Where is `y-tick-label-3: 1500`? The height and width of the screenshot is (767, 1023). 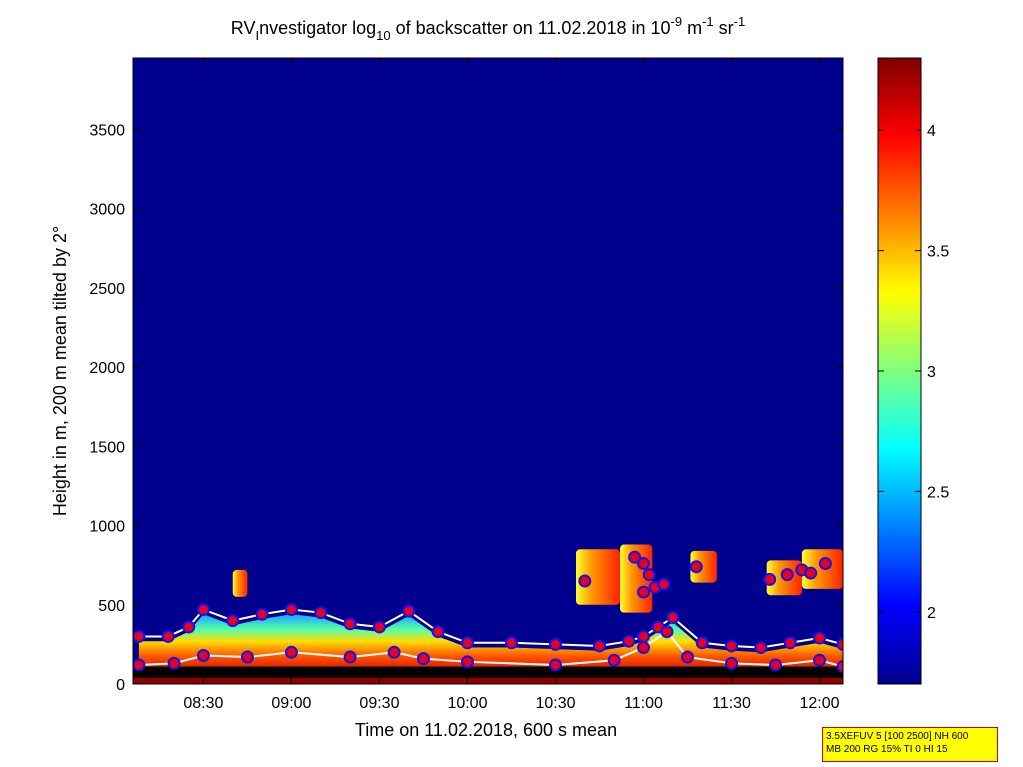 y-tick-label-3: 1500 is located at coordinates (107, 447).